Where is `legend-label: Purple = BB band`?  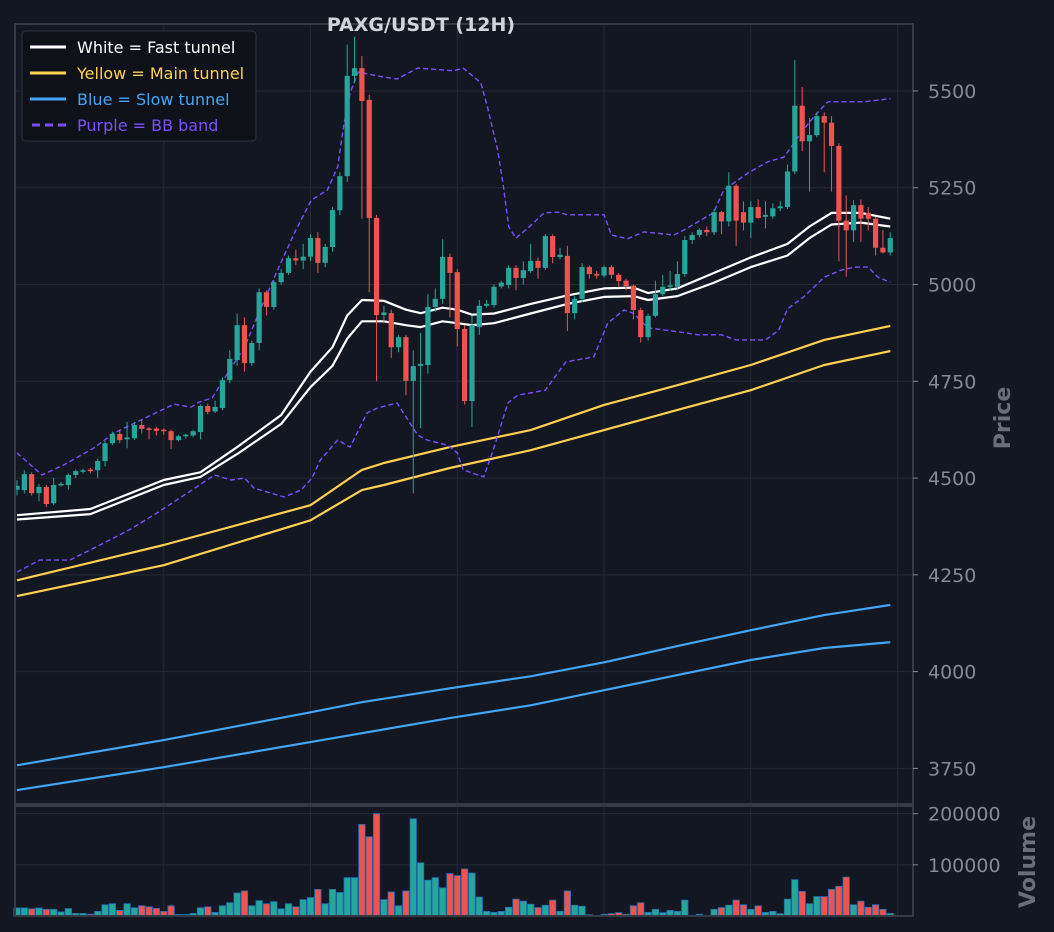
legend-label: Purple = BB band is located at coordinates (147, 125).